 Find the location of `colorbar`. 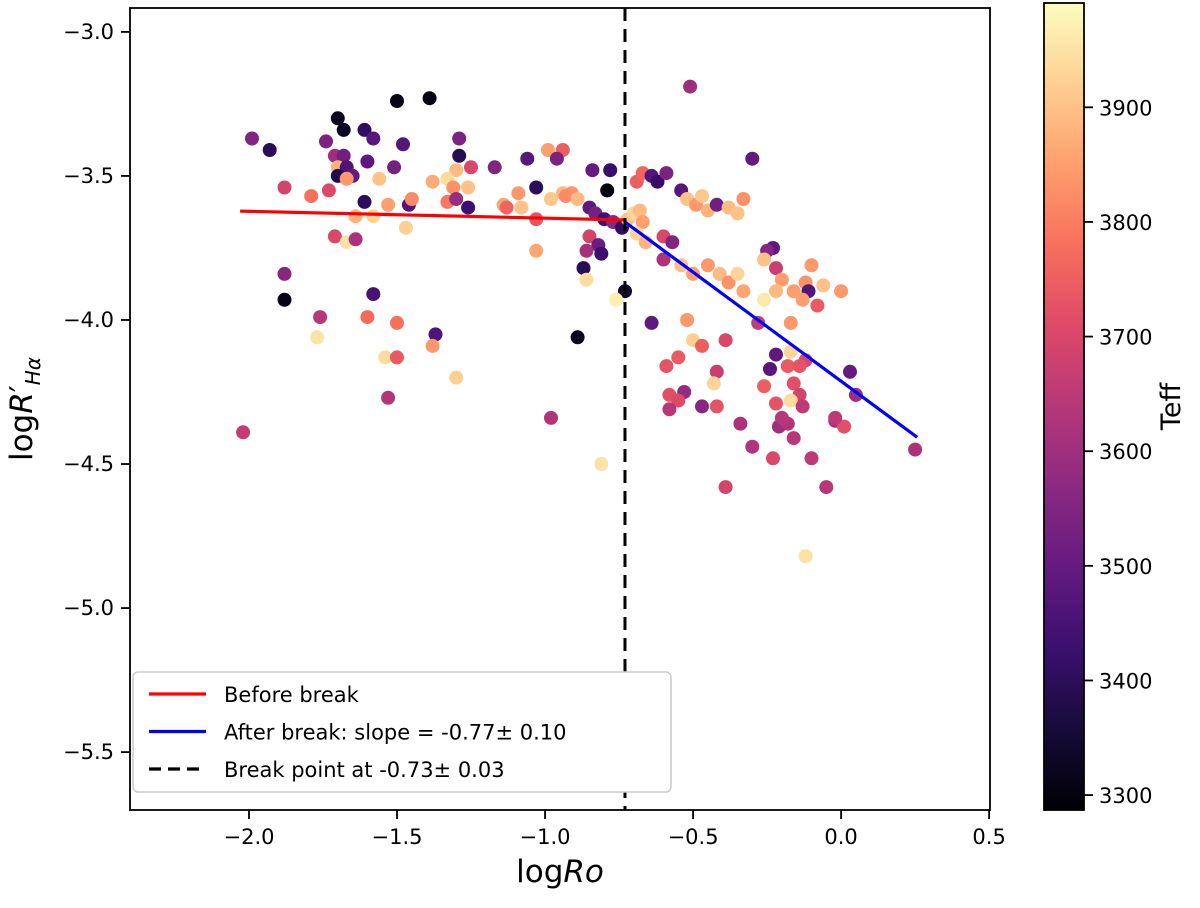

colorbar is located at coordinates (1064, 406).